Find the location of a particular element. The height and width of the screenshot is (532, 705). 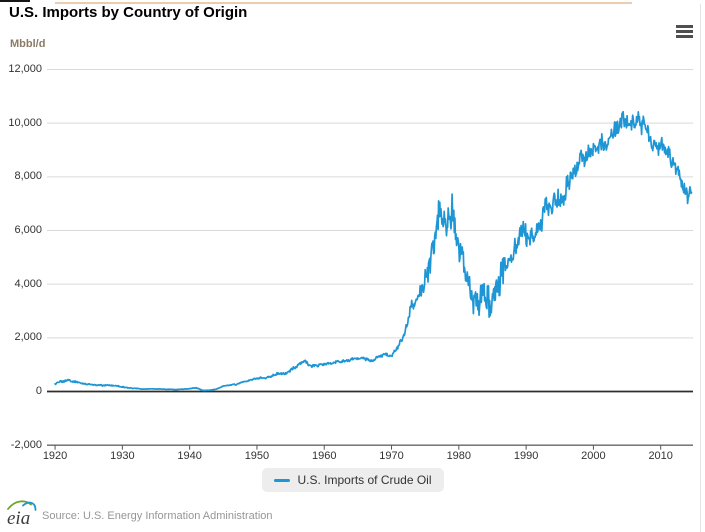

y-axis-label: 0 is located at coordinates (38, 391).